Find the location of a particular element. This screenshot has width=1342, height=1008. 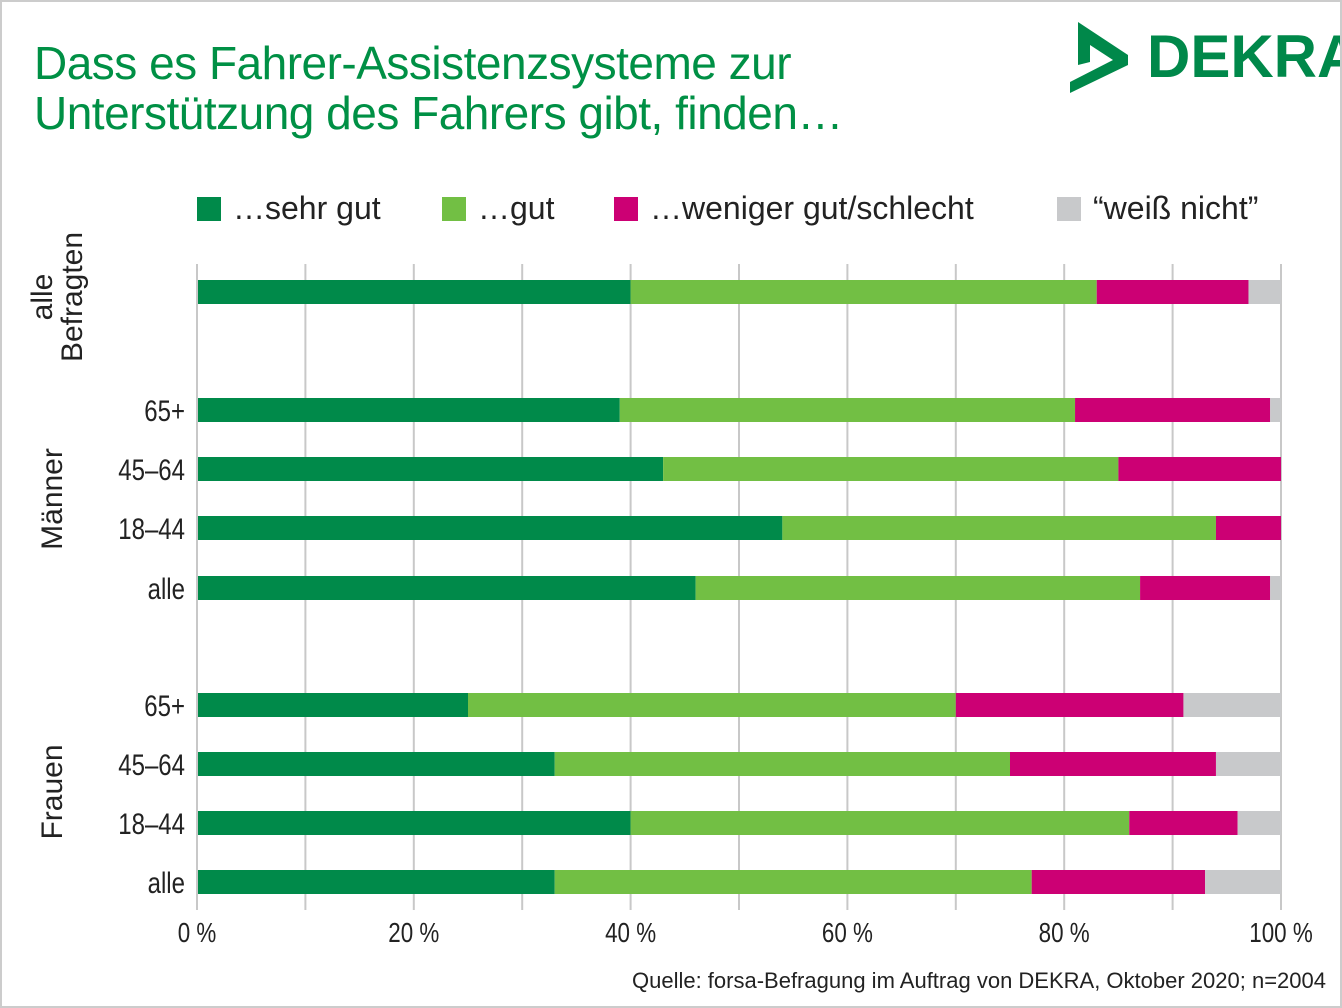

legend-label: …sehr gut is located at coordinates (307, 208).